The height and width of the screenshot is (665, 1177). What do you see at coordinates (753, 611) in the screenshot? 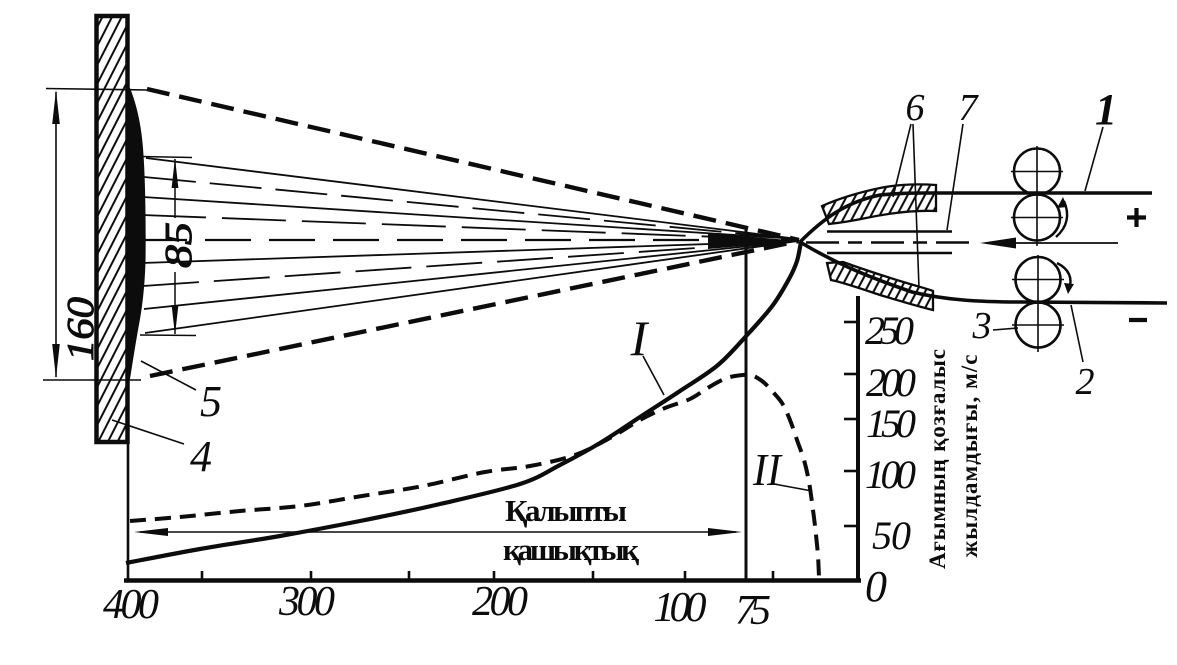
I see `svg-text: 75` at bounding box center [753, 611].